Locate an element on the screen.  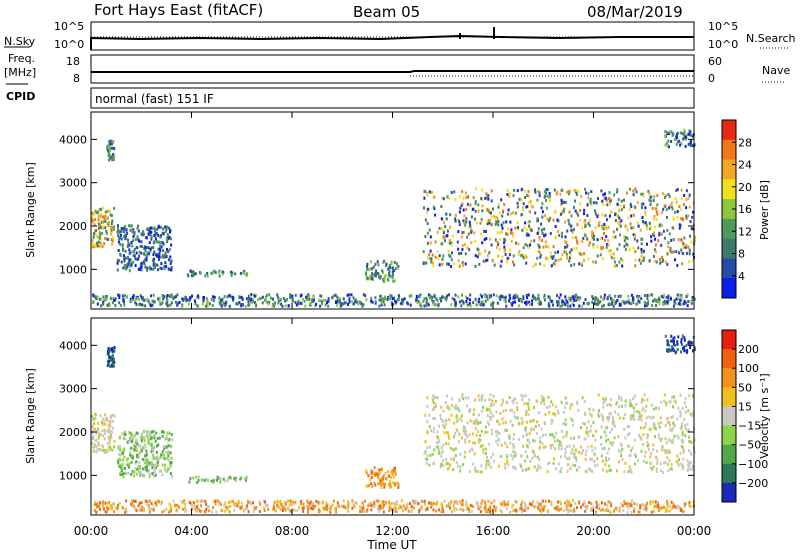
colorbar-tick-label: 8 is located at coordinates (741, 254).